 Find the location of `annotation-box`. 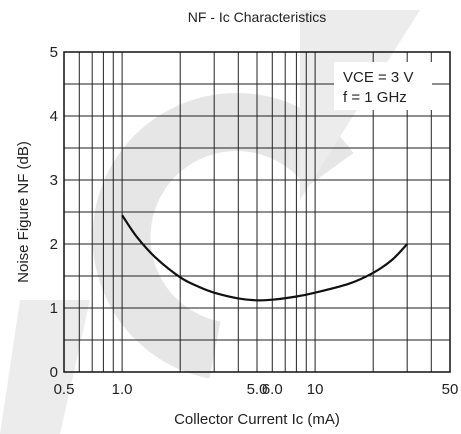

annotation-box is located at coordinates (383, 86).